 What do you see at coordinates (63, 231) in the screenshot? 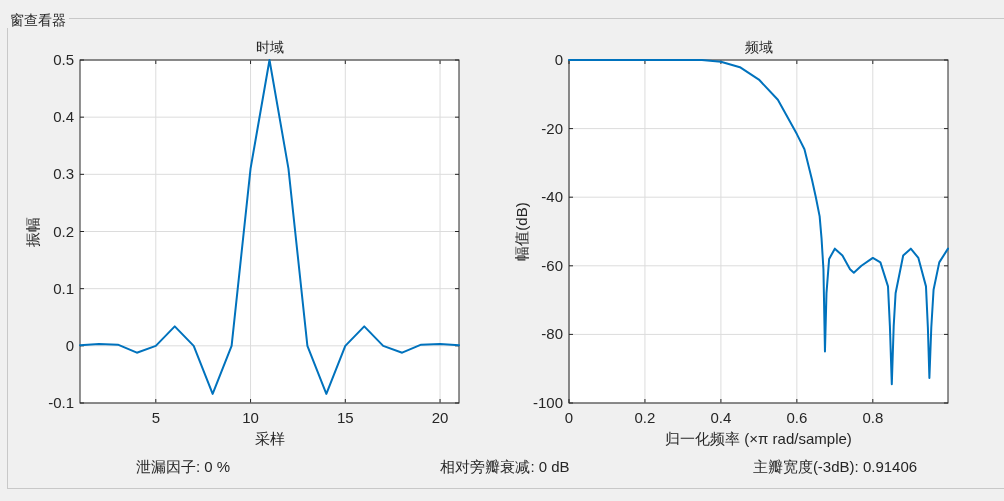
I see `y-tick-label: 0.2` at bounding box center [63, 231].